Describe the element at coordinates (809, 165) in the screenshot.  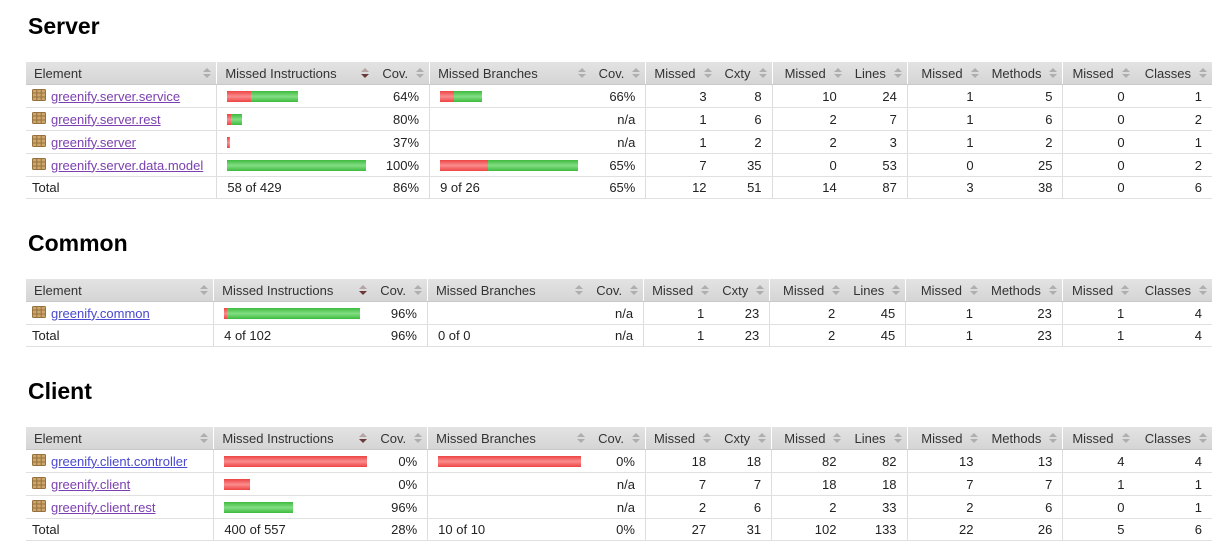
I see `missed-lines-cell: 0` at that location.